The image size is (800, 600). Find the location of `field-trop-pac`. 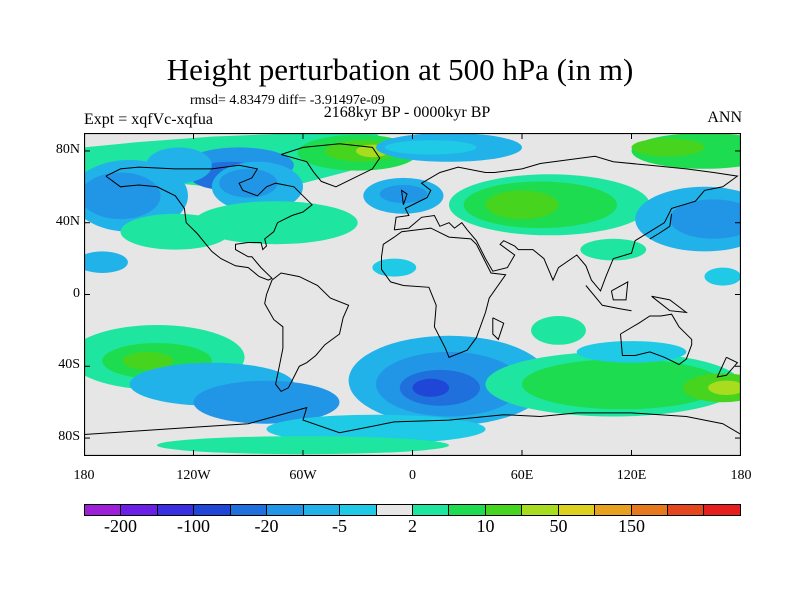

field-trop-pac is located at coordinates (106, 262).